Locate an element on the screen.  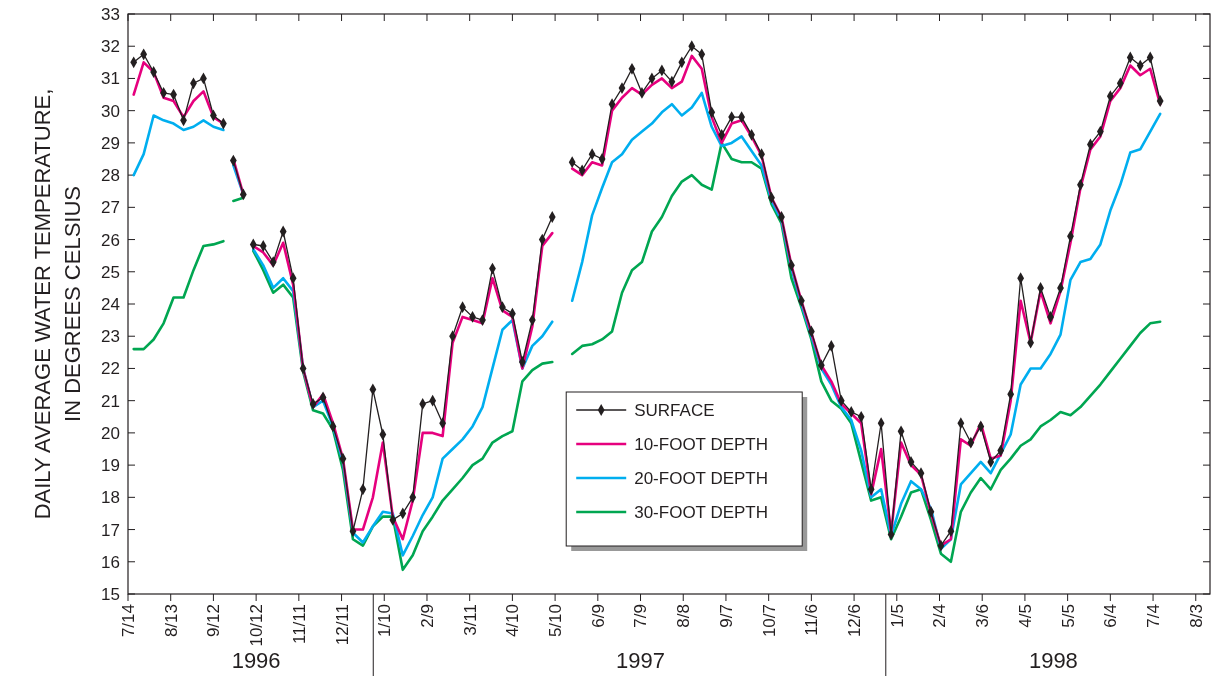
x-tick-label: 6/9 is located at coordinates (598, 616).